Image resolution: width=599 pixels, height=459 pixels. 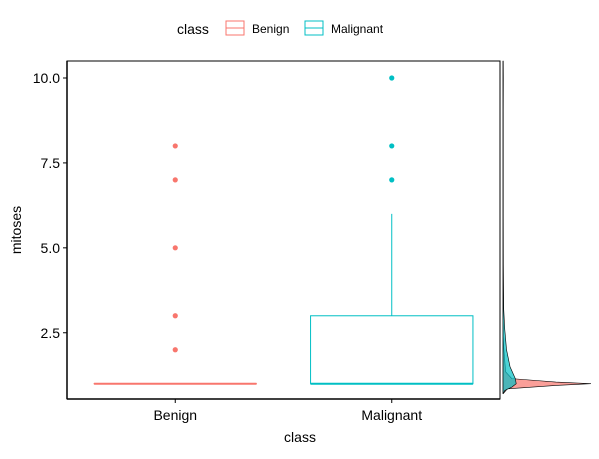 I want to click on y-tick-label: 2.5, so click(x=51, y=333).